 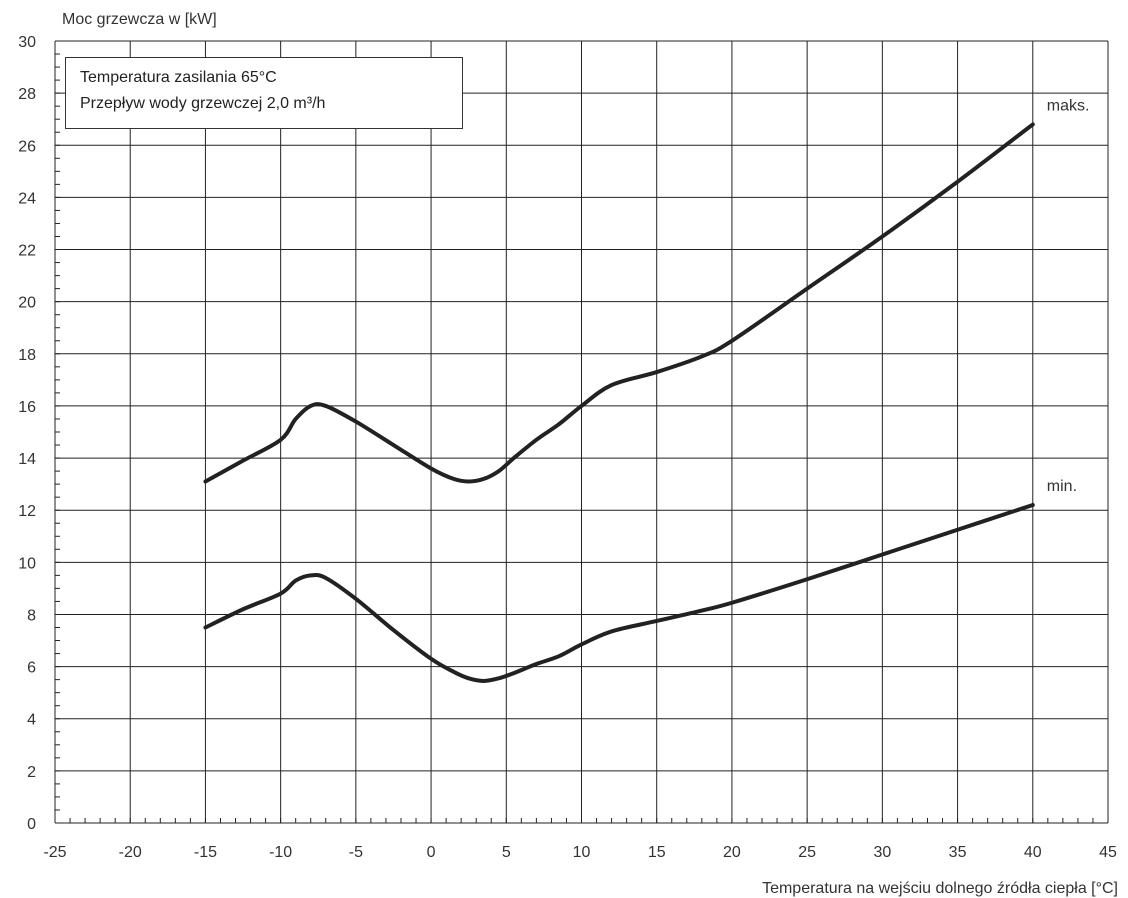 I want to click on x-tick-label: -10, so click(x=280, y=852).